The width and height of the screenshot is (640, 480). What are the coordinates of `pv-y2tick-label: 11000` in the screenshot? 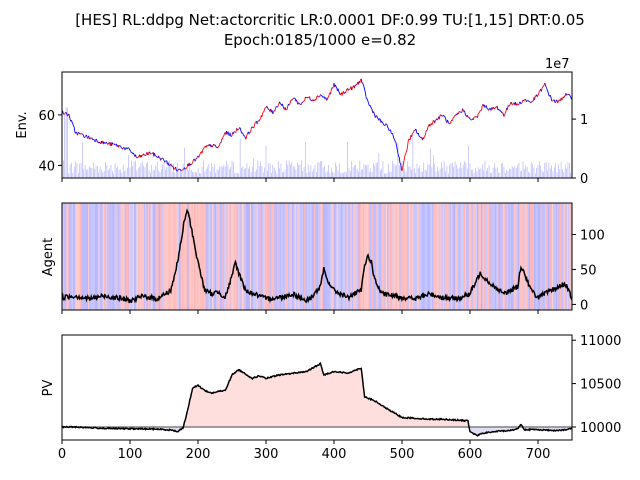 It's located at (600, 341).